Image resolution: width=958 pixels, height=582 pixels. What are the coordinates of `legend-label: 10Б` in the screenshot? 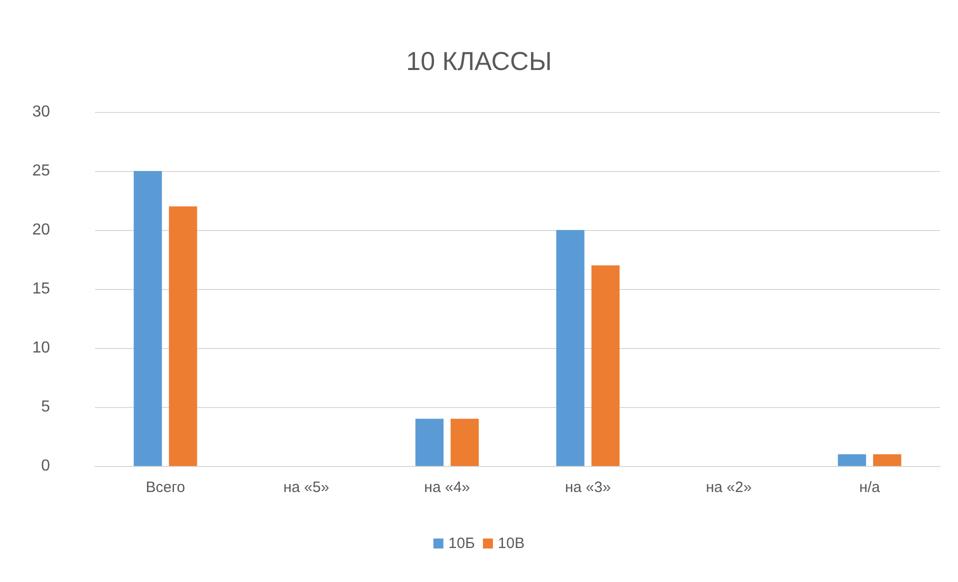 It's located at (462, 543).